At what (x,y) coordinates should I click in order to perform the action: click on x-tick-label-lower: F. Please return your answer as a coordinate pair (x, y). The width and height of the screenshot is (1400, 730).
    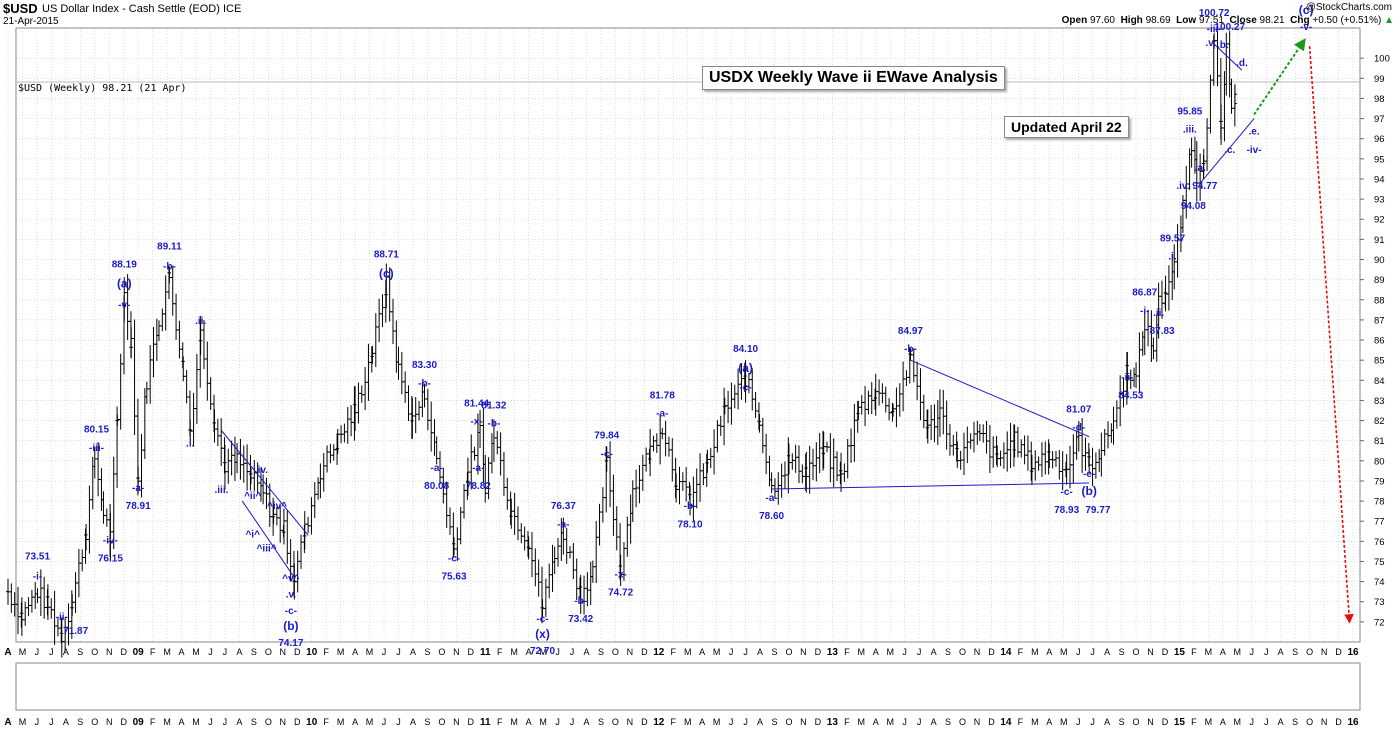
    Looking at the image, I should click on (153, 722).